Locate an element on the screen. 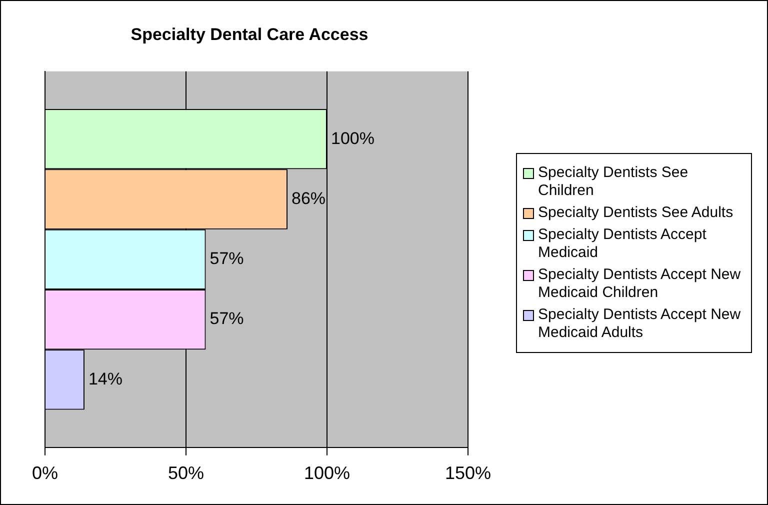 This screenshot has width=768, height=505. x-tick-label: 150% is located at coordinates (468, 472).